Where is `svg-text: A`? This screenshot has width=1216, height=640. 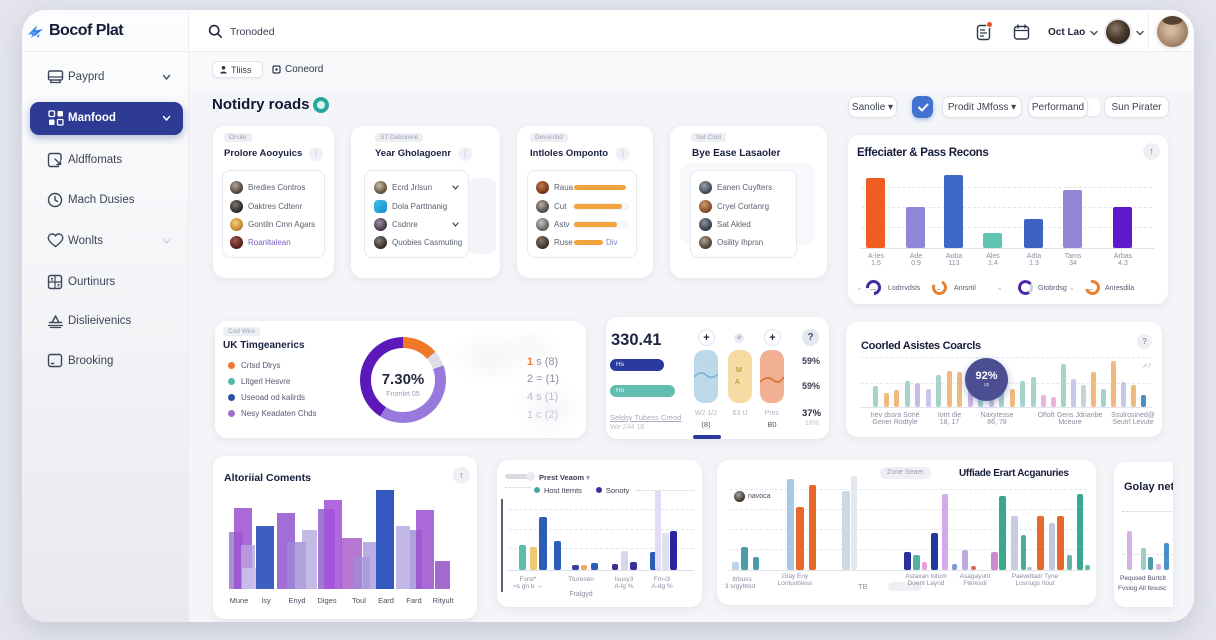 svg-text: A is located at coordinates (737, 382).